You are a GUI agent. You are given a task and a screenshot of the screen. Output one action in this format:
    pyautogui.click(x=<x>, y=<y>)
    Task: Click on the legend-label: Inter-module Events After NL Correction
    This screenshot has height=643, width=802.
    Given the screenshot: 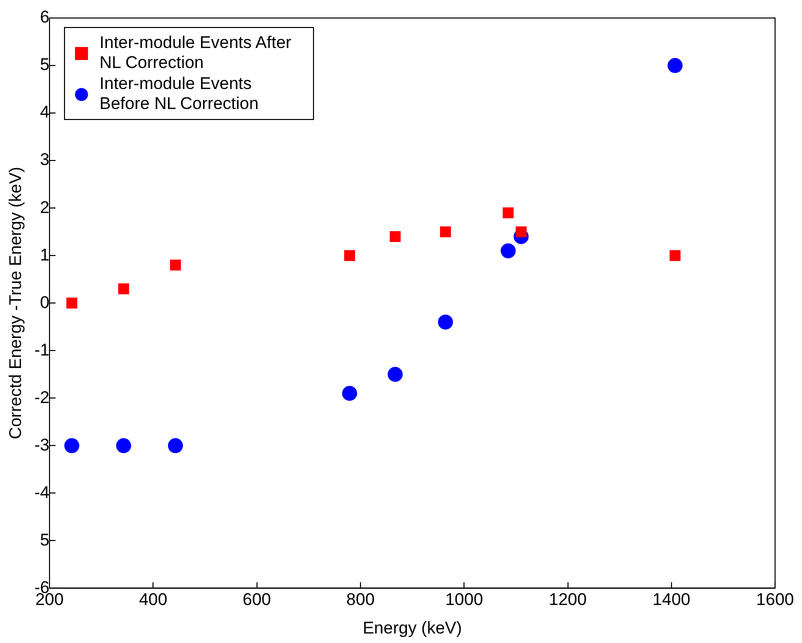 What is the action you would take?
    pyautogui.click(x=196, y=53)
    